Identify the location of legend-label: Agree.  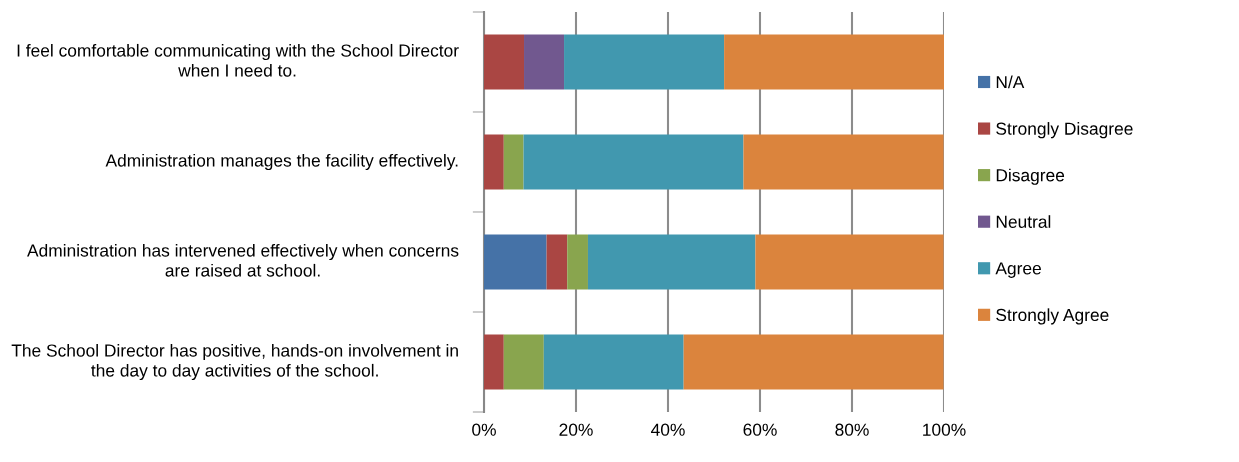
(1018, 270).